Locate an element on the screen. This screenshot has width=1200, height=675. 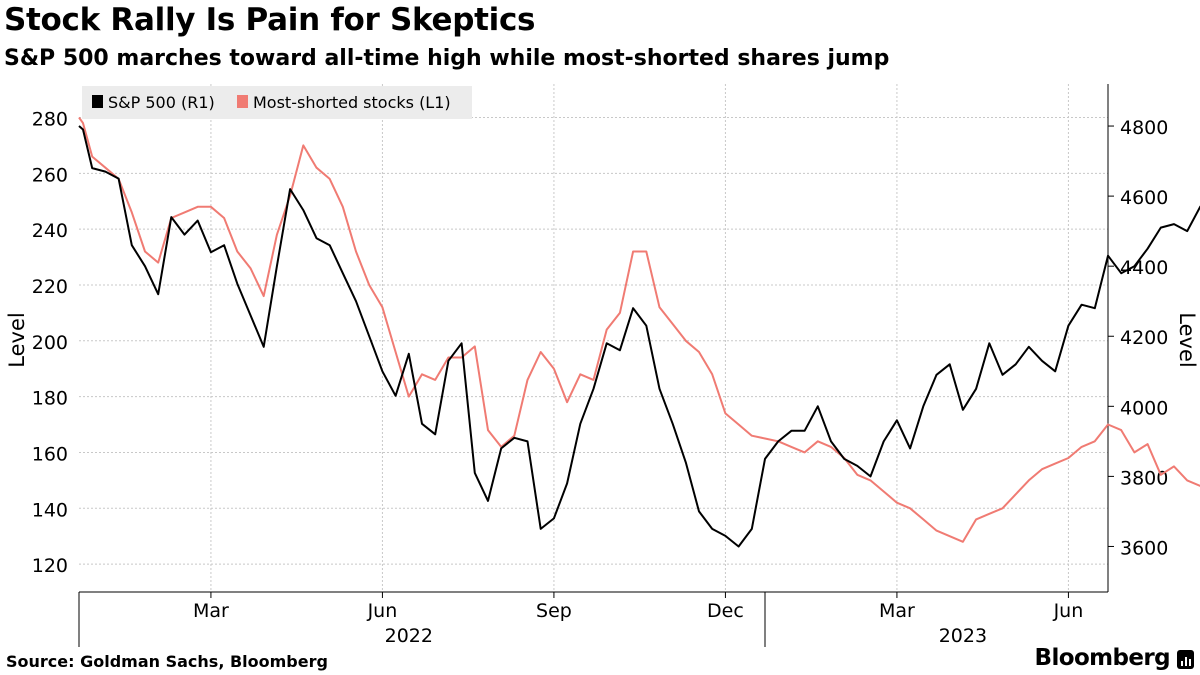
left-tick-label: 140 is located at coordinates (50, 510).